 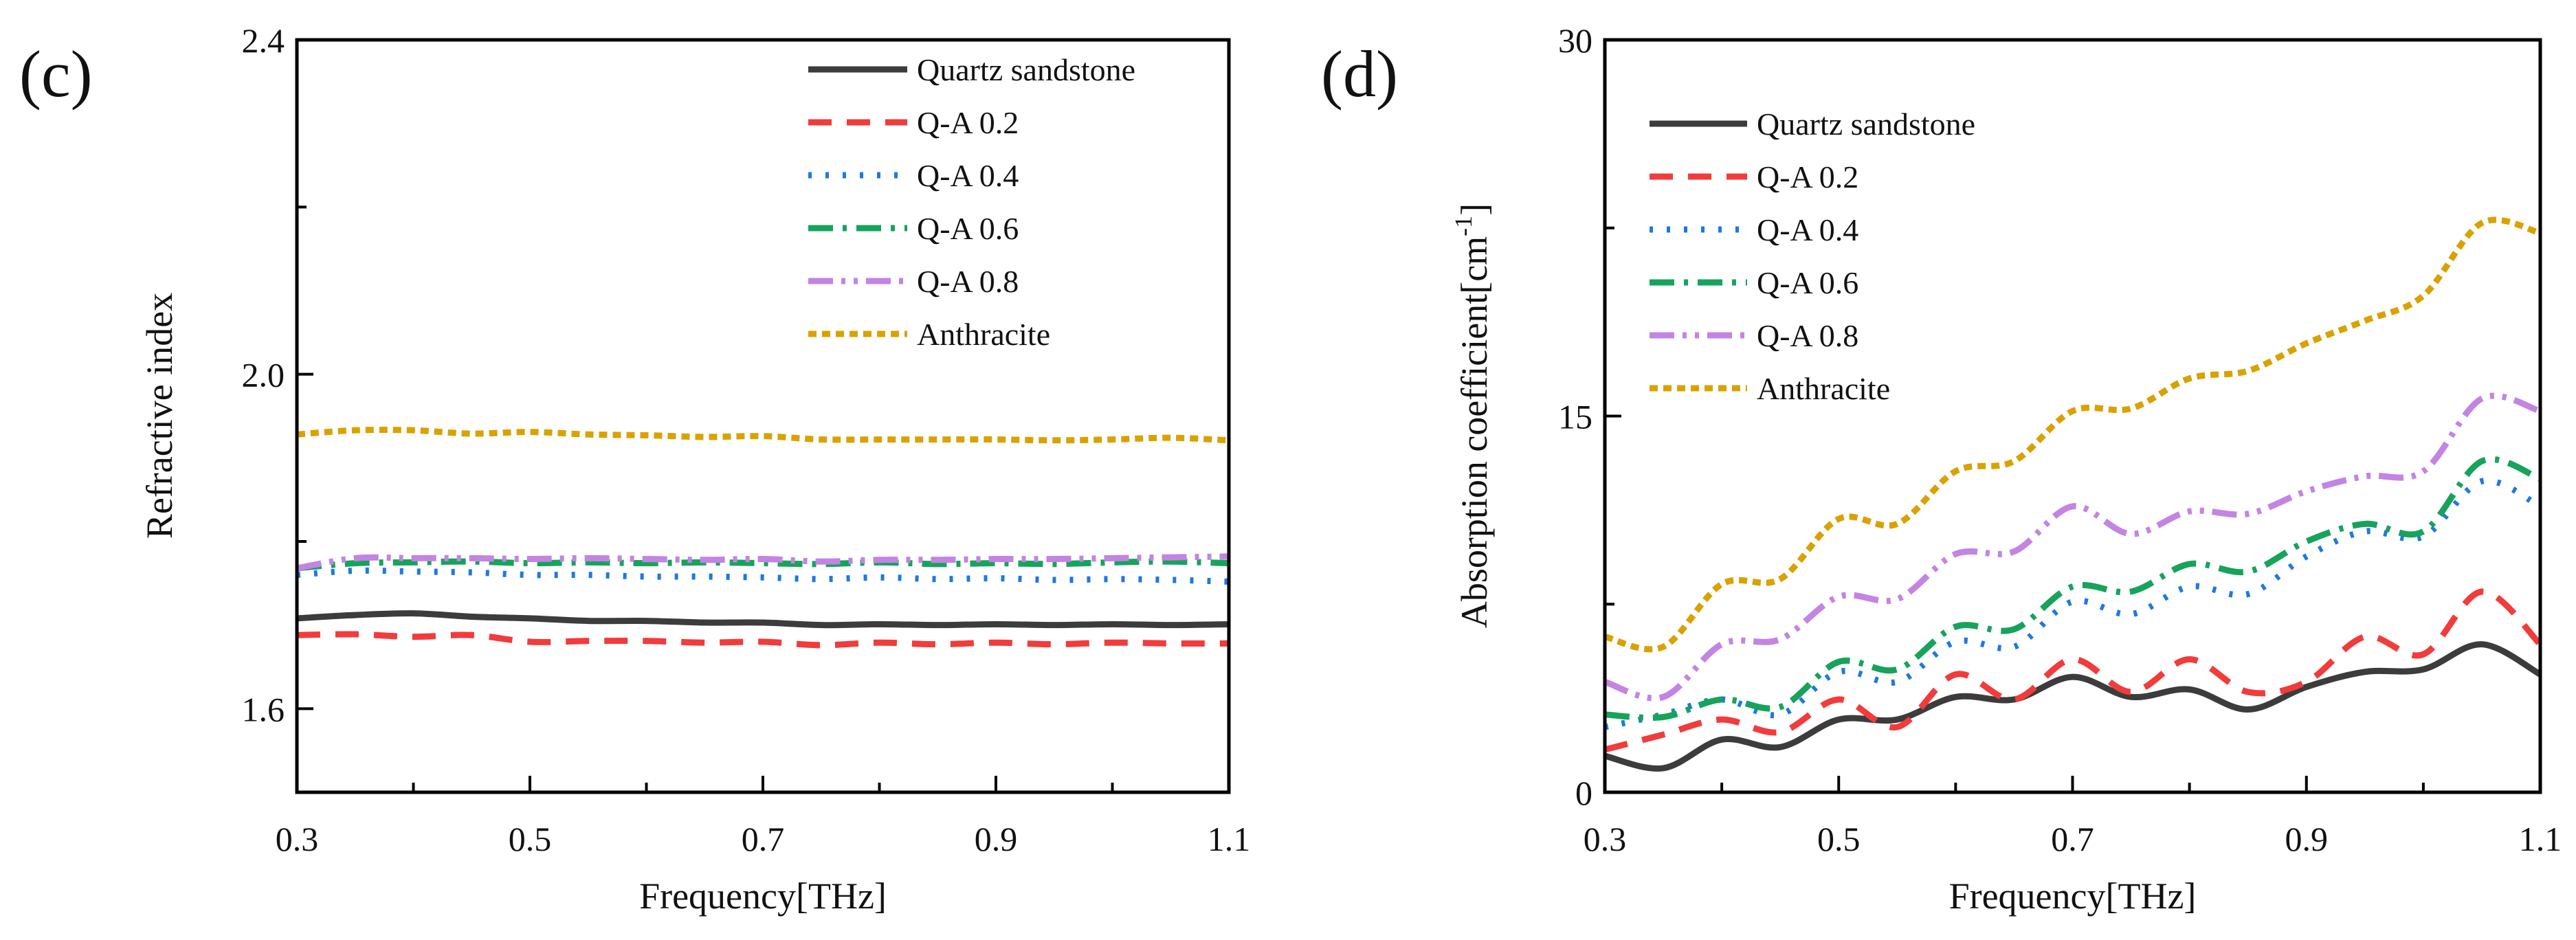 I want to click on y-axis-label: Absorption coefficient[cm-1], so click(x=1472, y=416).